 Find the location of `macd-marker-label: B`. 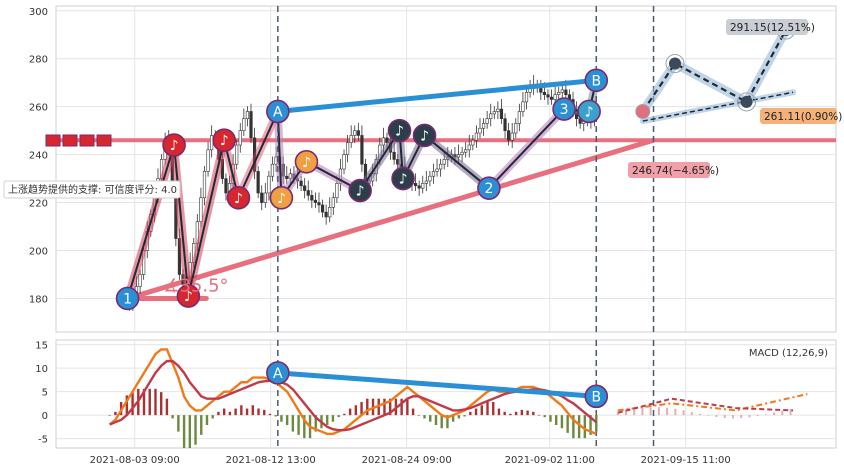

macd-marker-label: B is located at coordinates (596, 397).